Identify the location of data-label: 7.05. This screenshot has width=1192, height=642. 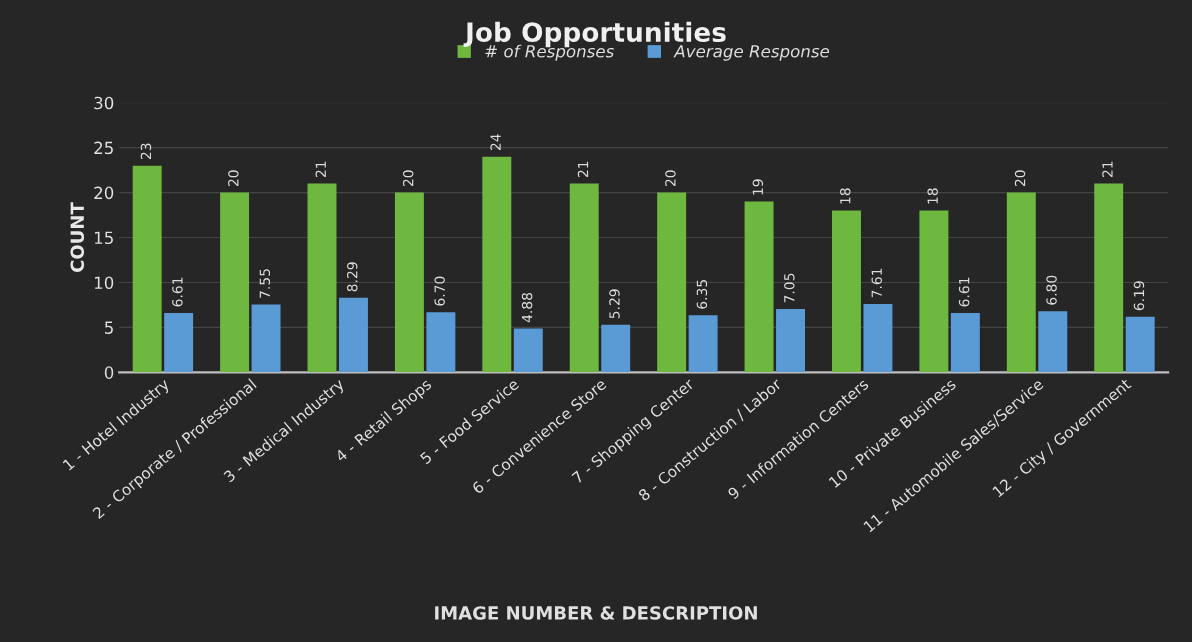
(789, 288).